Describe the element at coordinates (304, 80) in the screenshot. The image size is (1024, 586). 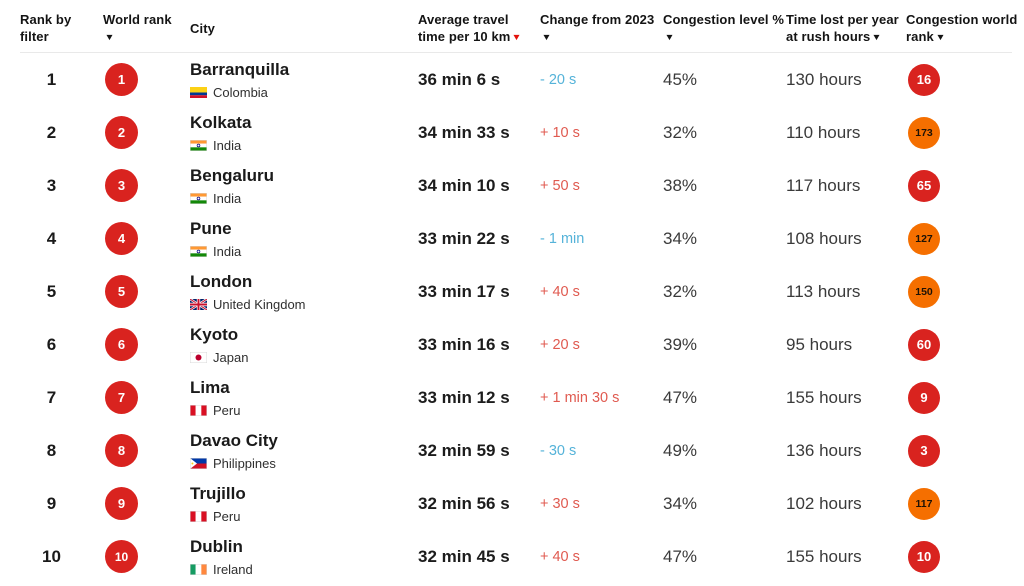
I see `city-cell: Barranquilla Colombia` at that location.